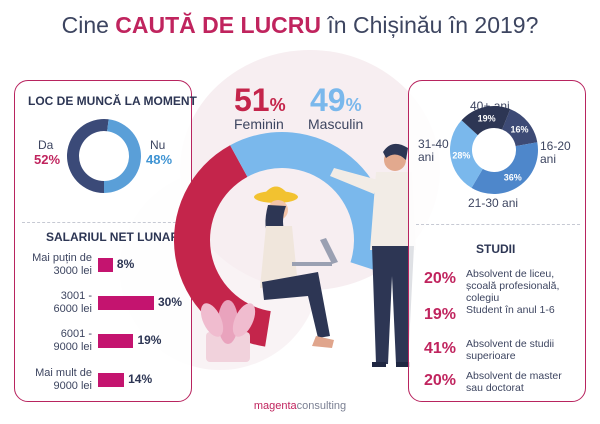  Describe the element at coordinates (158, 145) in the screenshot. I see `employment-label-nu: Nu` at that location.